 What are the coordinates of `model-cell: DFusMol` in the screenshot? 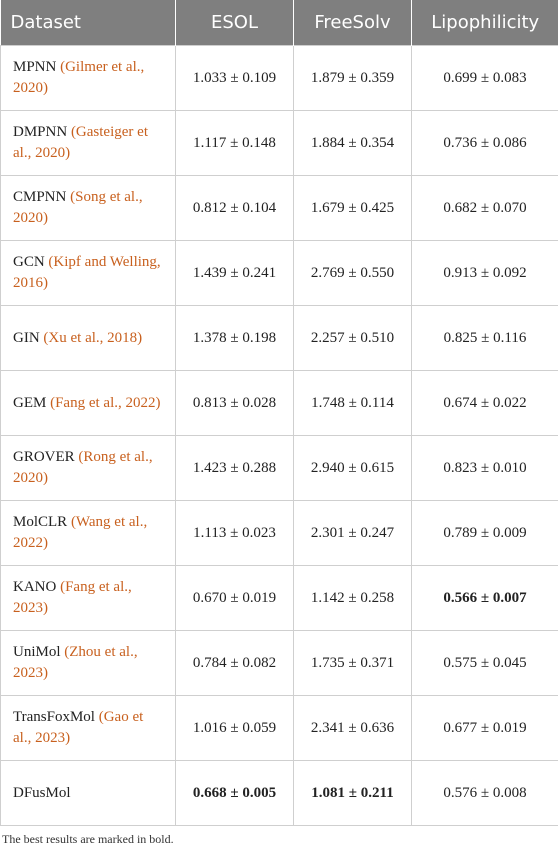 It's located at (88, 793).